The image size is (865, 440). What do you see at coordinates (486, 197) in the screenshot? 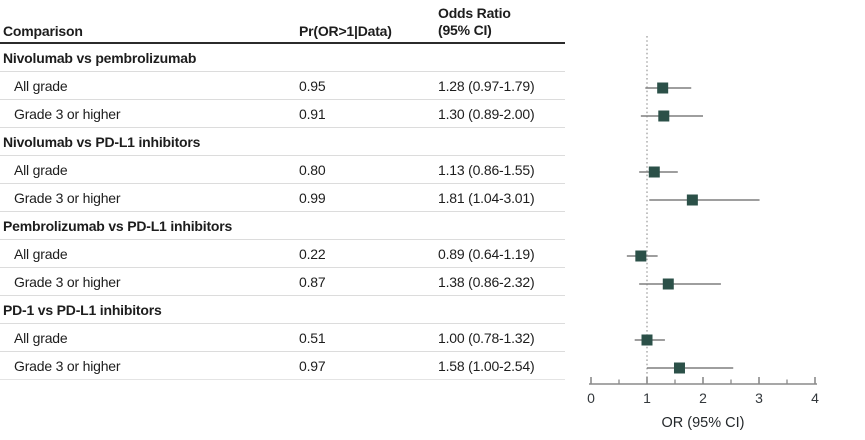
I see `row-or-ci-value: 1.81 (1.04-3.01)` at bounding box center [486, 197].